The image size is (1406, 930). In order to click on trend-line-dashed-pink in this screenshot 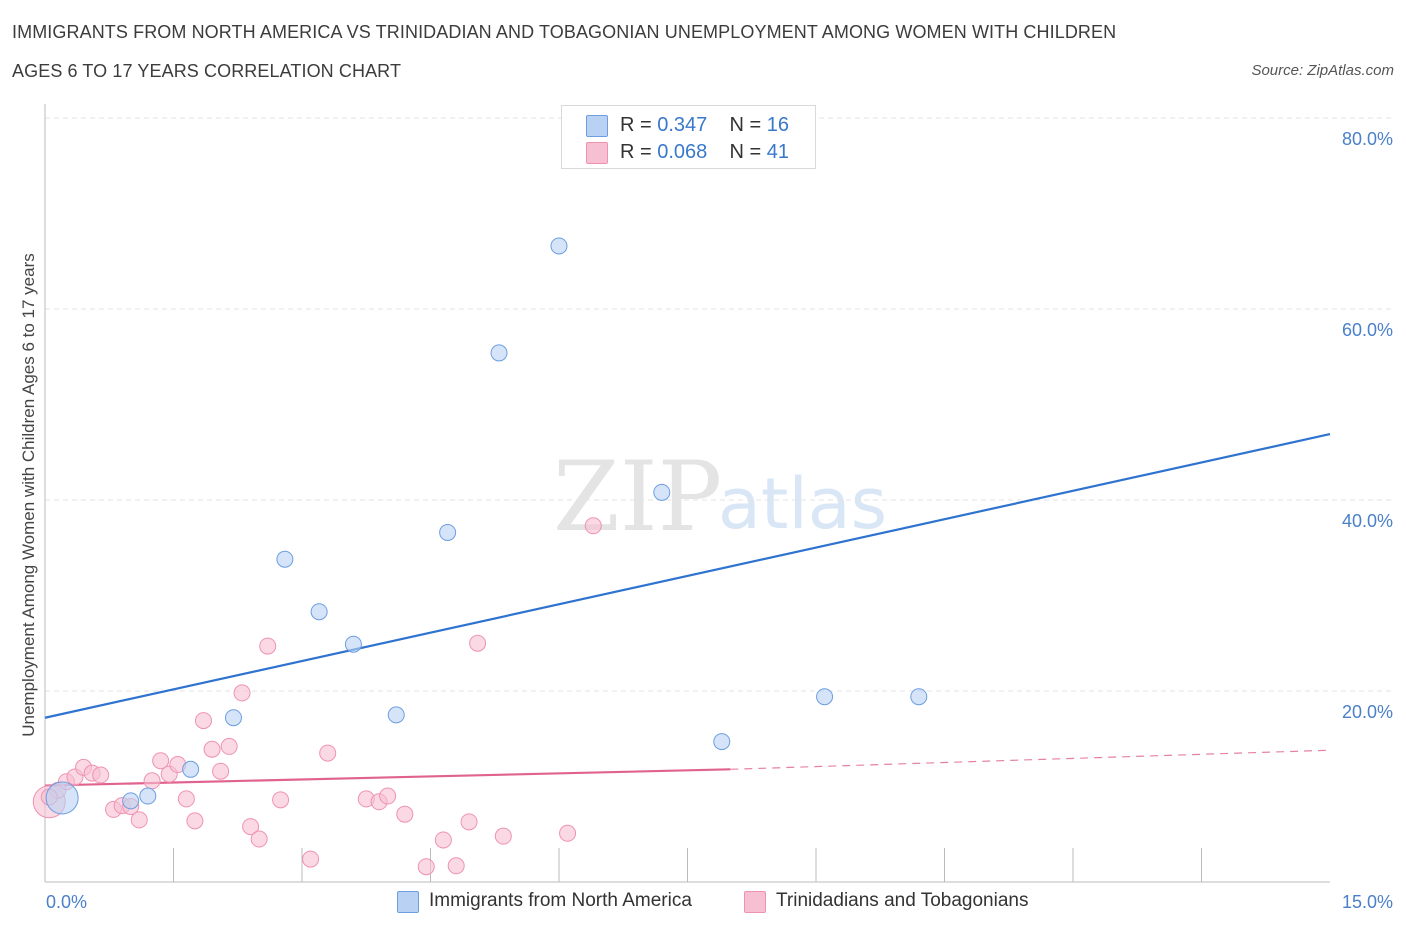, I will do `click(1030, 759)`.